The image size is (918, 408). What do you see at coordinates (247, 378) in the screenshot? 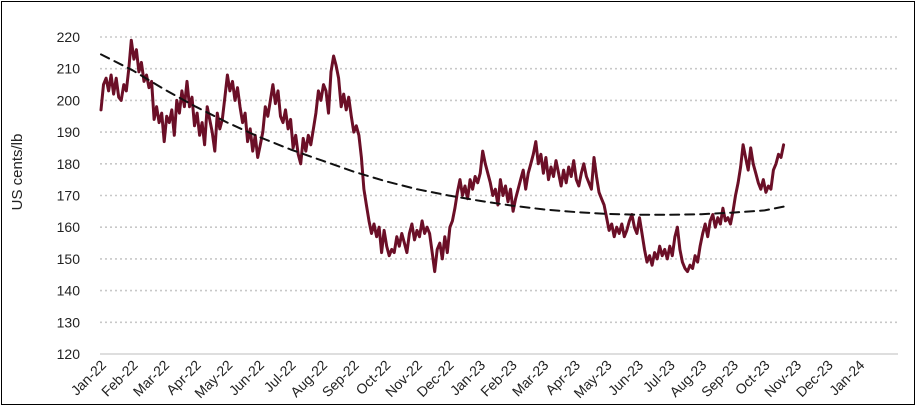
I see `x-tick-label: Jun-22` at bounding box center [247, 378].